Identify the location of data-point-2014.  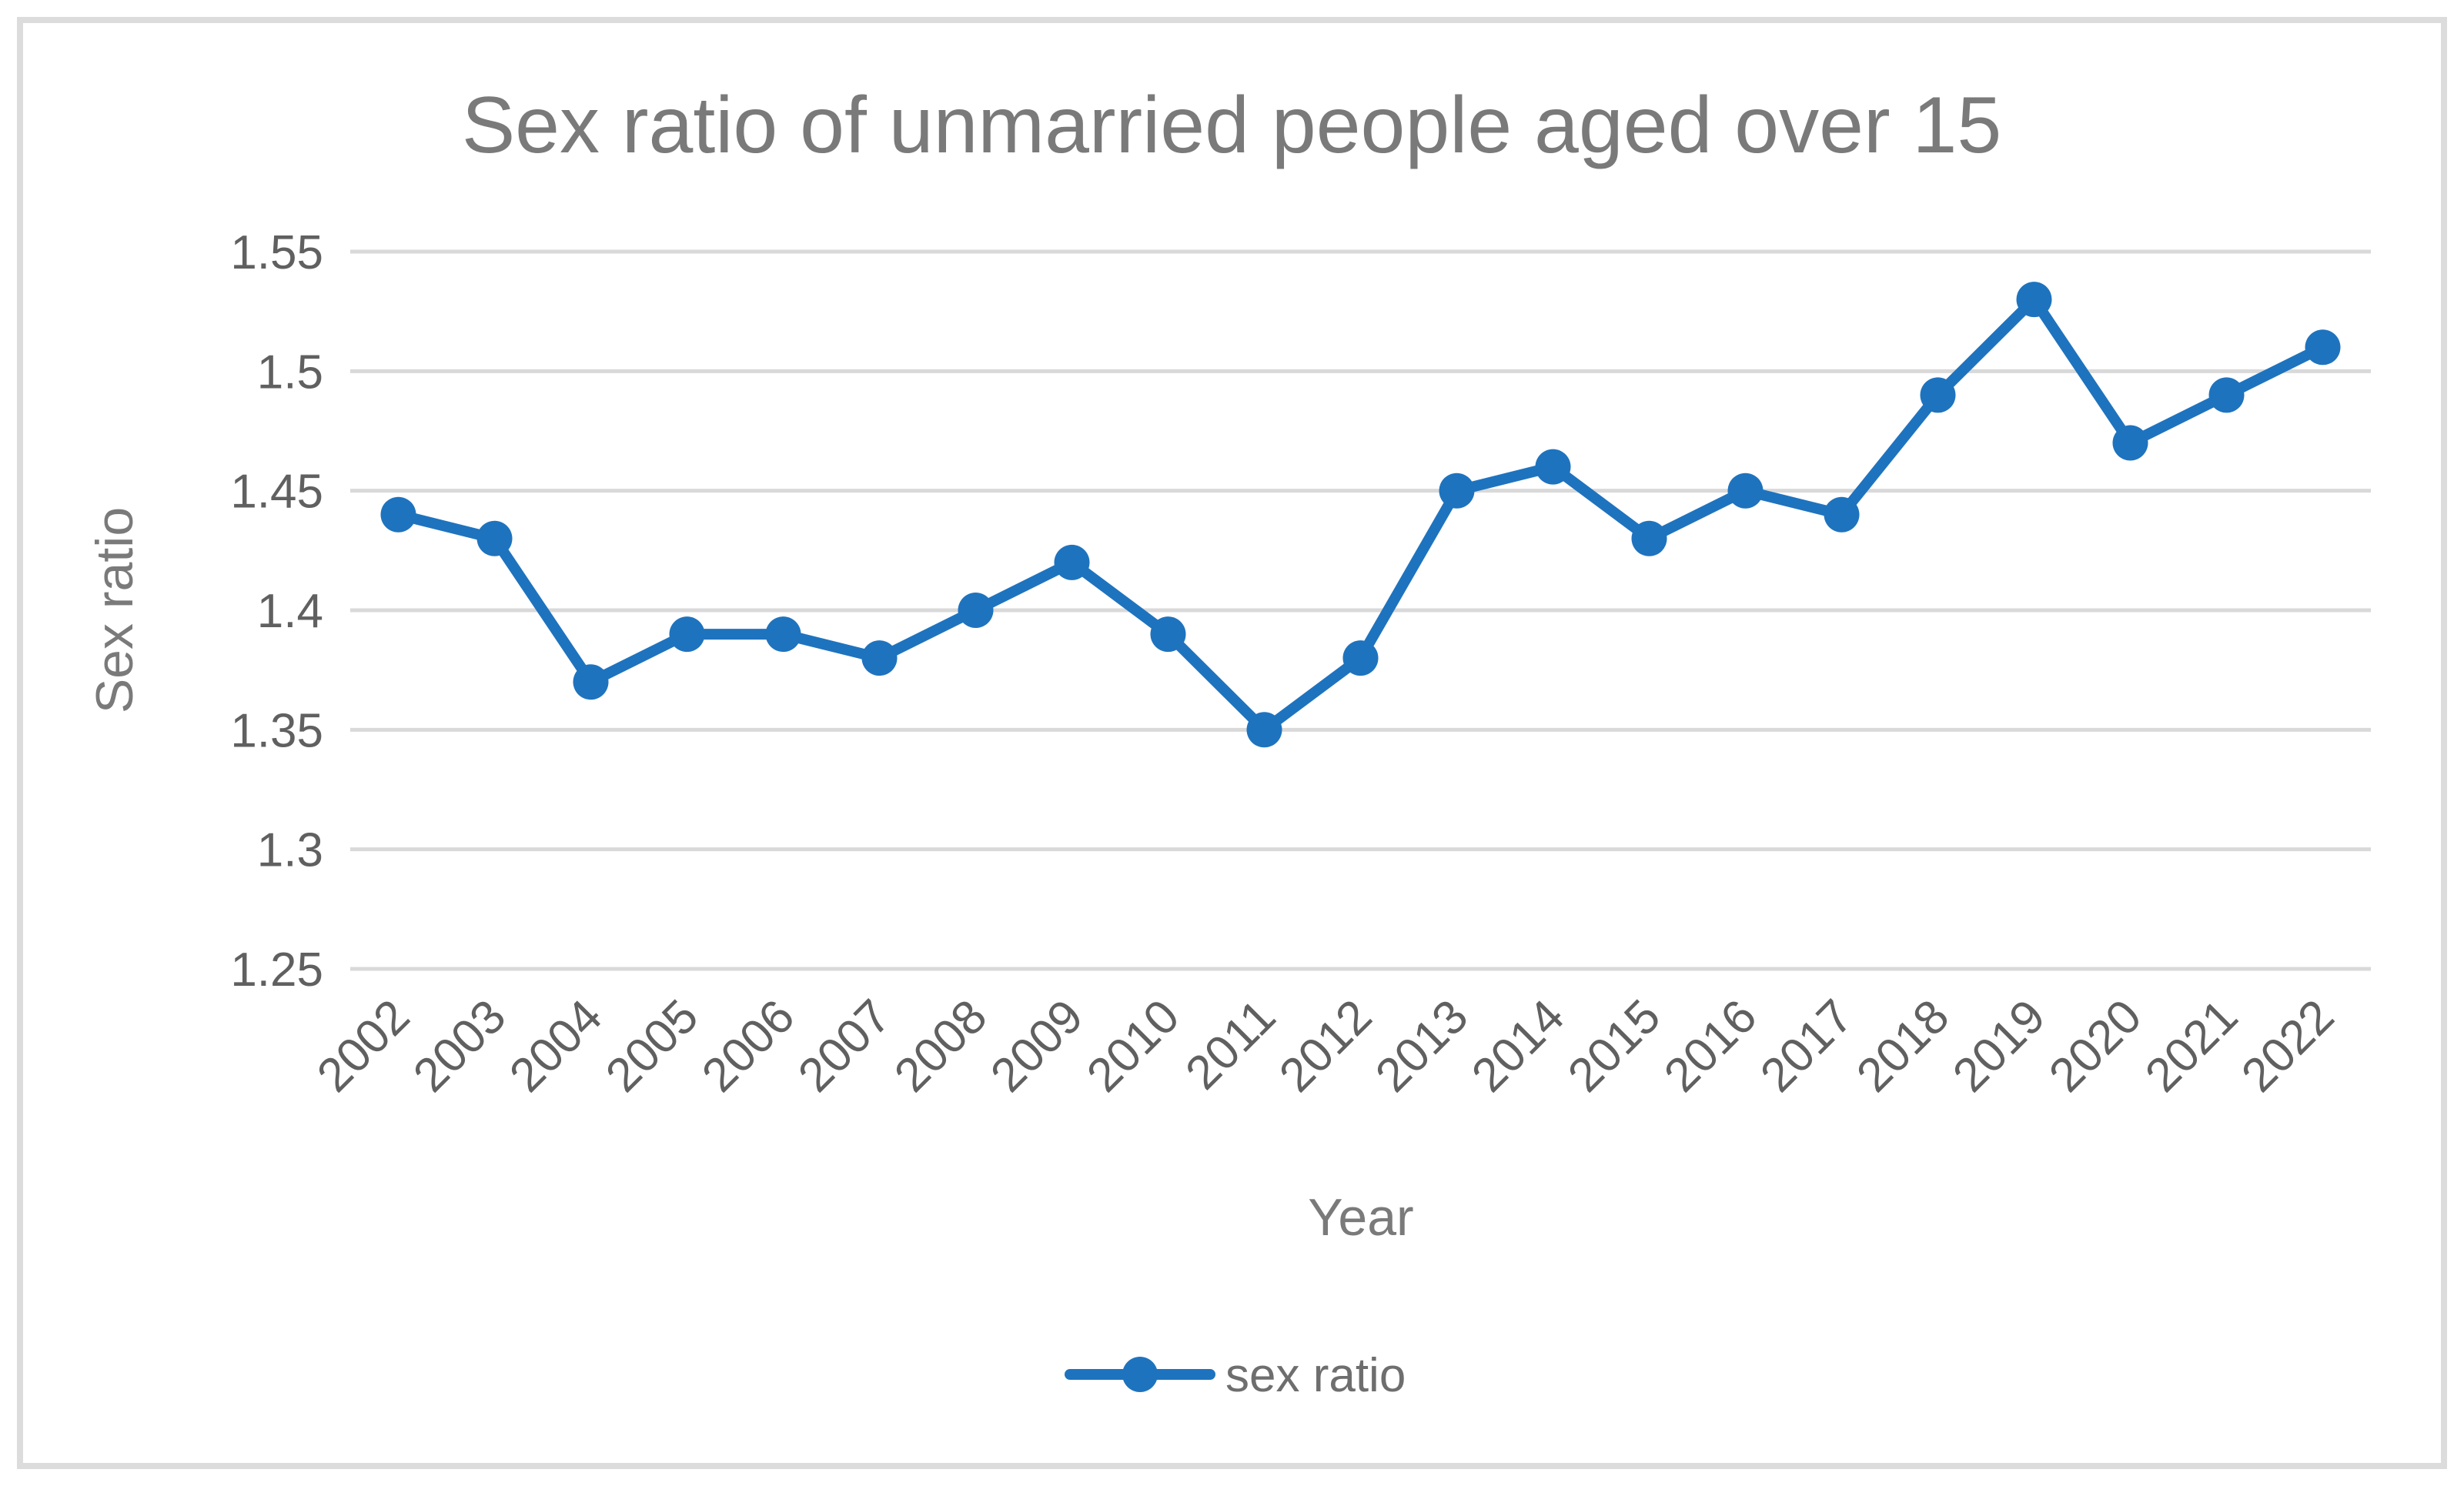
(1553, 467).